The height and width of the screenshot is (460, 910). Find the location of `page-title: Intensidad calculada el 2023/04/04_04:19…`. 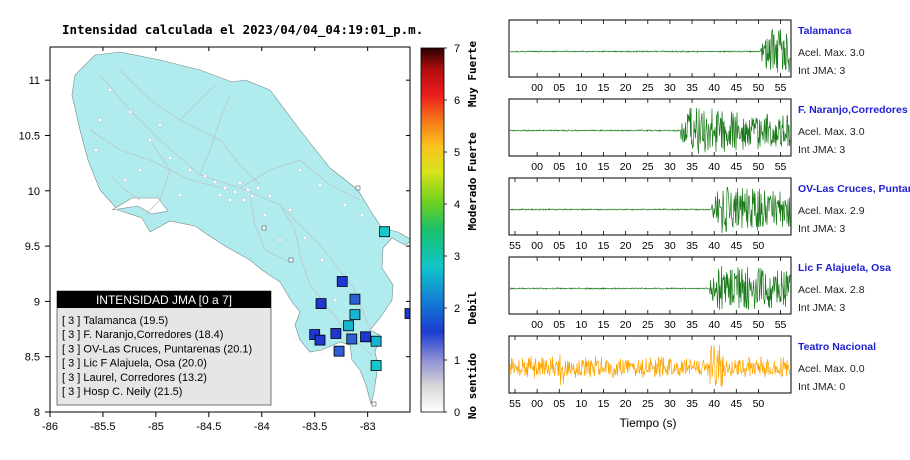

page-title: Intensidad calculada el 2023/04/04_04:19… is located at coordinates (243, 29).